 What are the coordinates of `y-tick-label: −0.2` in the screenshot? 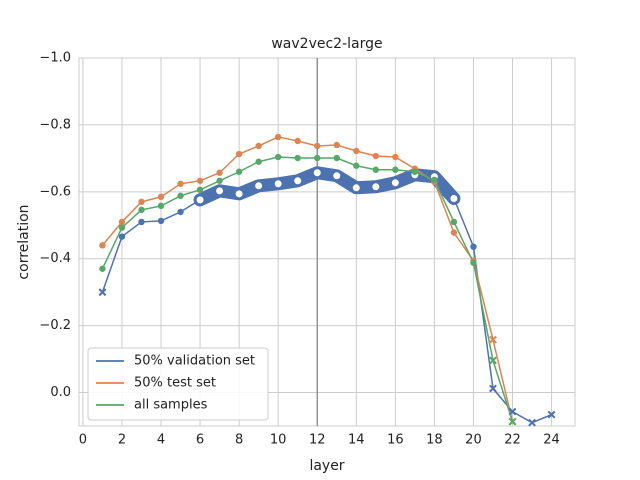 It's located at (55, 325).